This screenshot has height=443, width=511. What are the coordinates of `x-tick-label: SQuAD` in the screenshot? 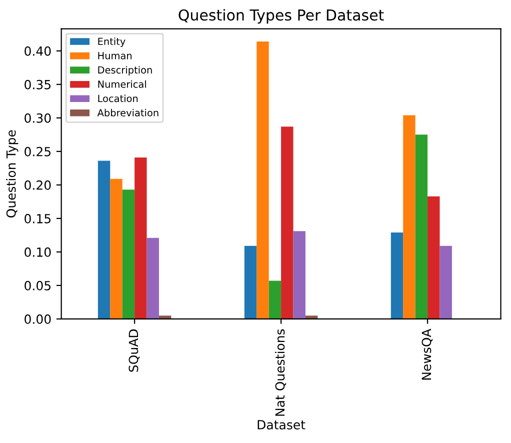 It's located at (134, 350).